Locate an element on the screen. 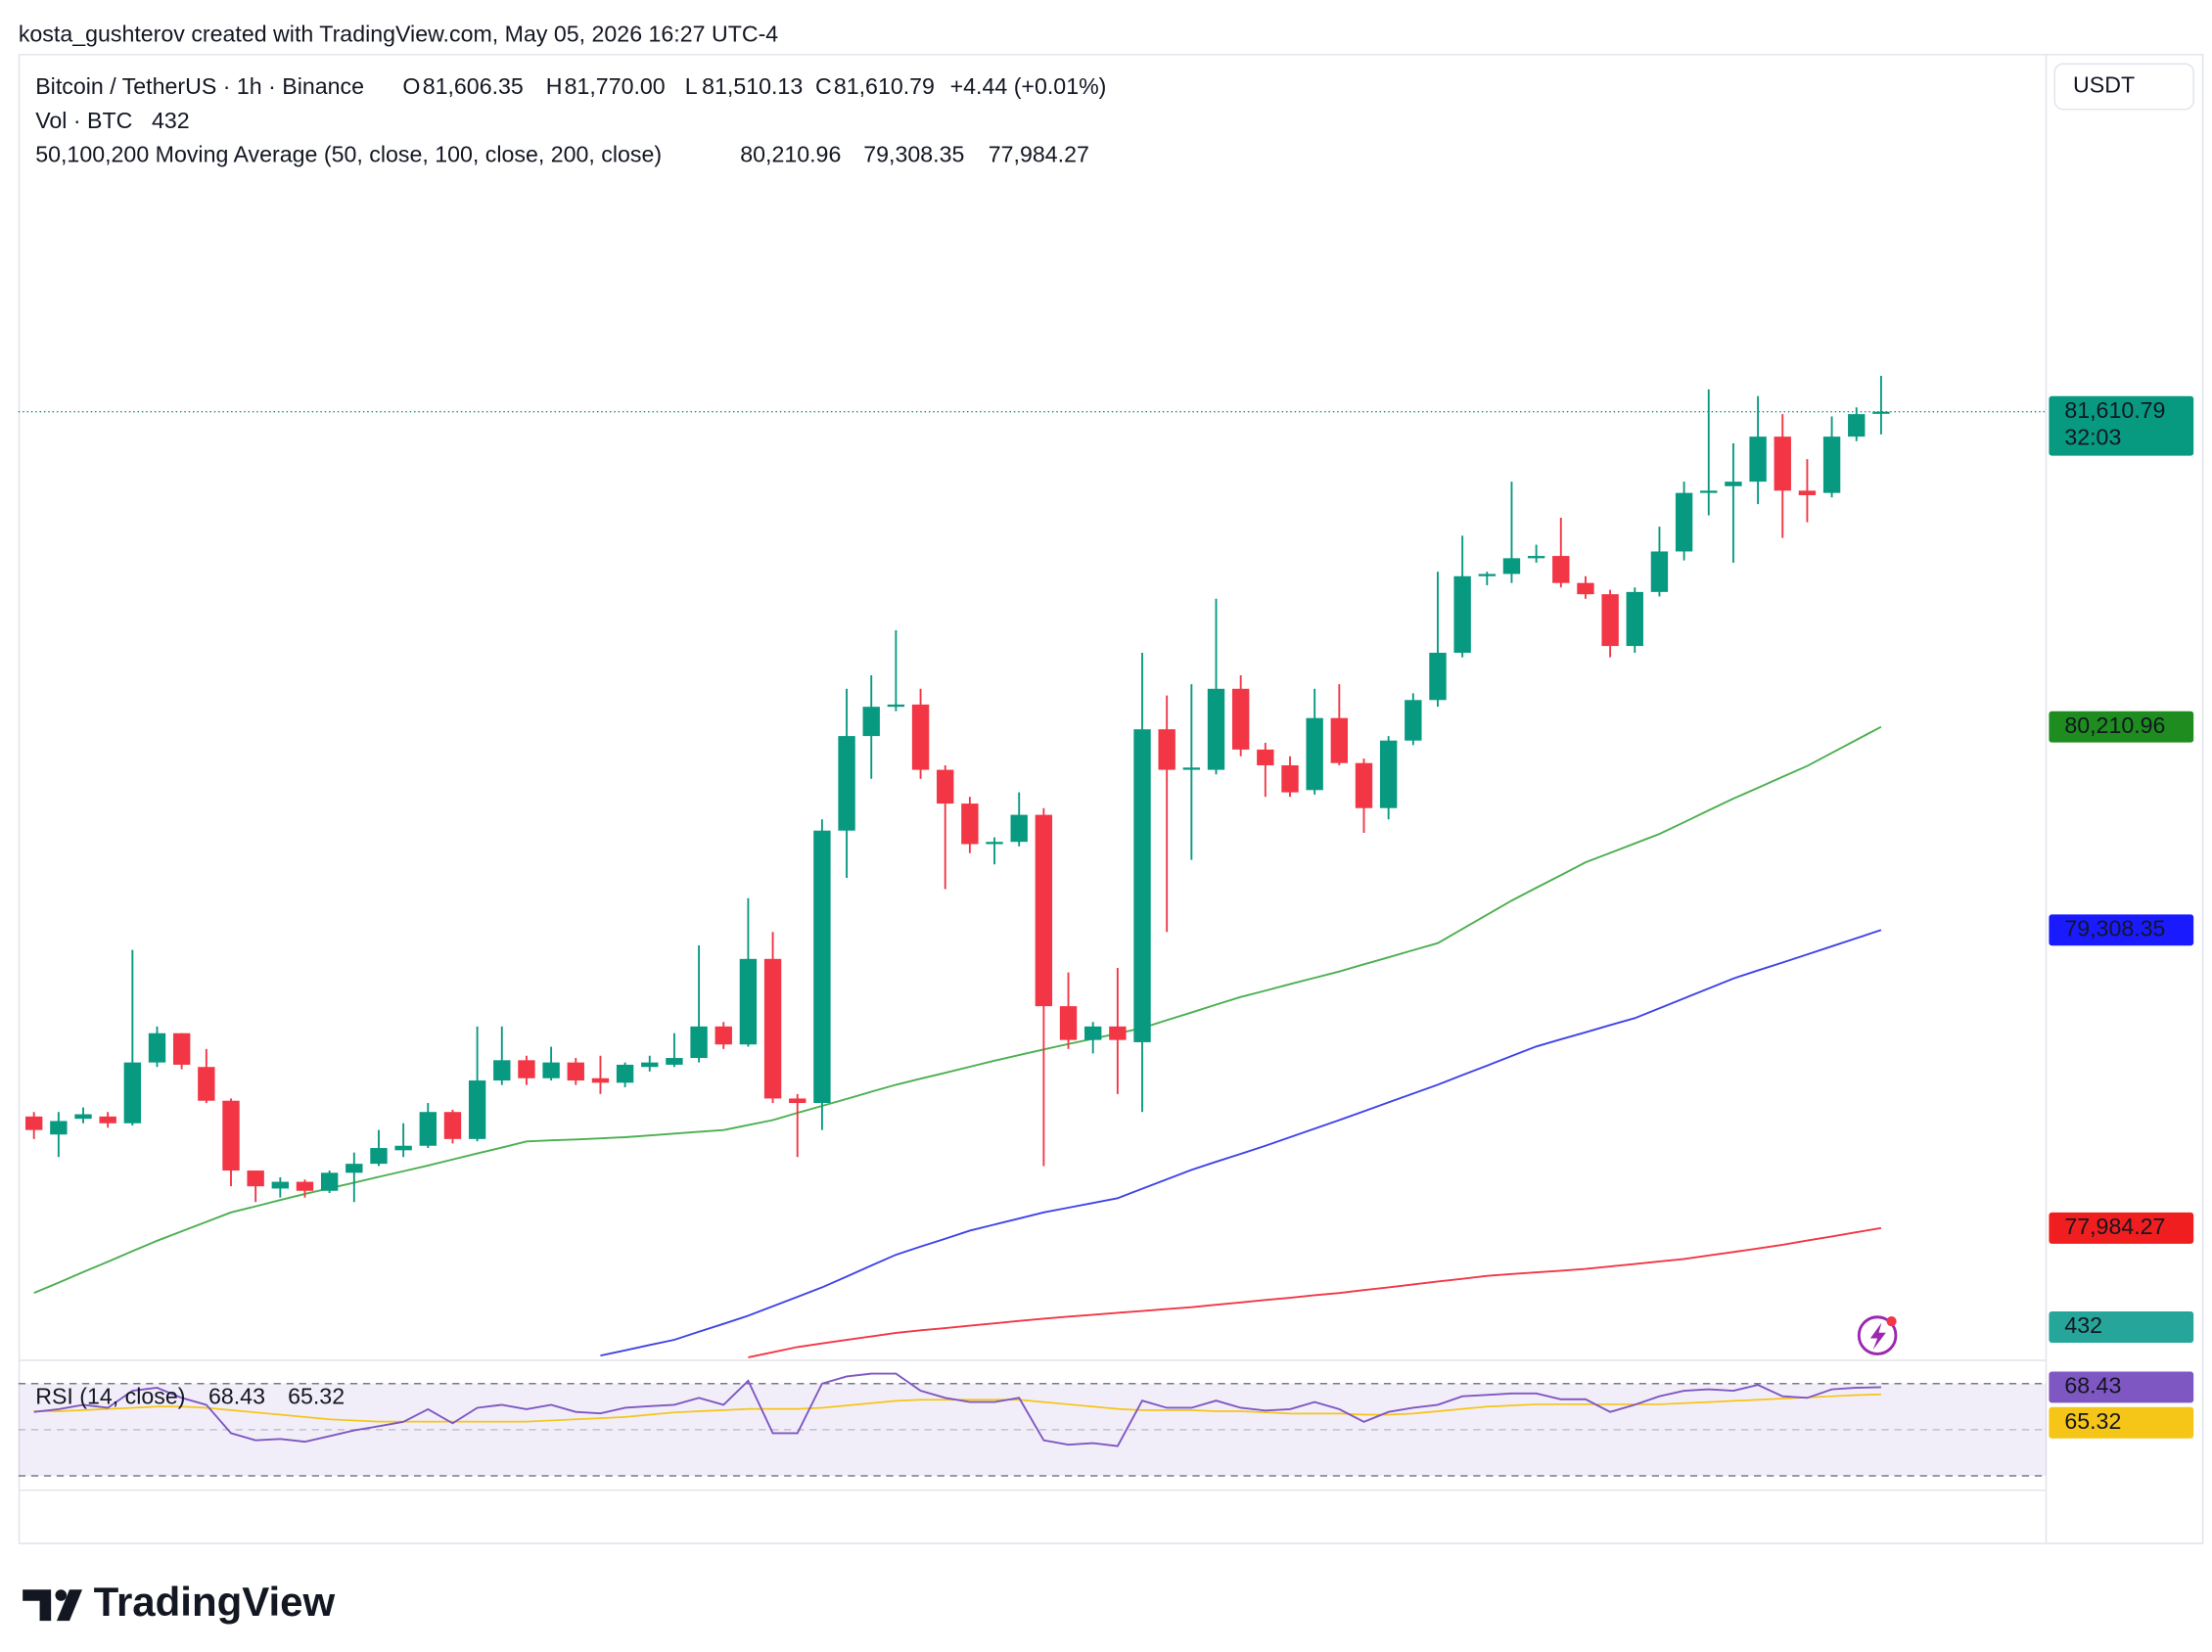  rsi-ma-value: 65.32 is located at coordinates (316, 1396).